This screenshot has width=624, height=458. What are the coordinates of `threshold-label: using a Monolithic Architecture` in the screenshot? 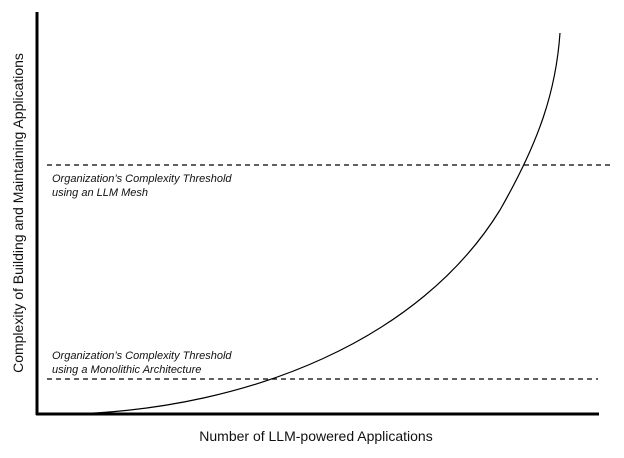 It's located at (126, 370).